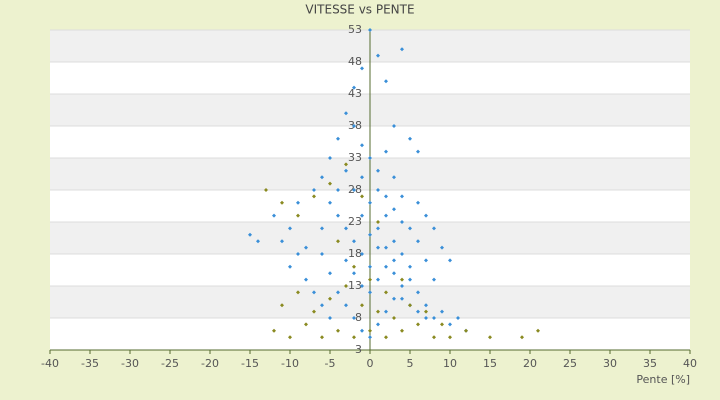  What do you see at coordinates (355, 93) in the screenshot?
I see `y-tick-label: 43` at bounding box center [355, 93].